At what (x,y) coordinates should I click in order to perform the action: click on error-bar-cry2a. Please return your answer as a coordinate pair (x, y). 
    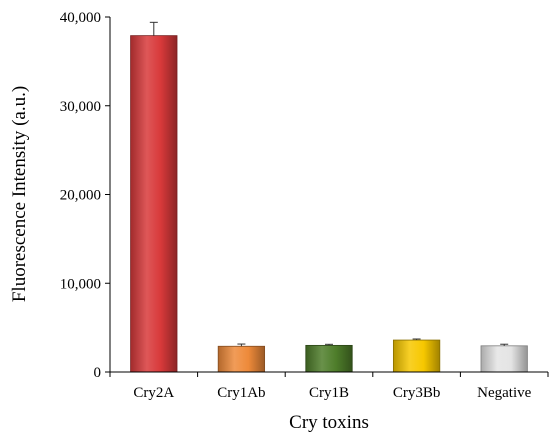
    Looking at the image, I should click on (153, 28).